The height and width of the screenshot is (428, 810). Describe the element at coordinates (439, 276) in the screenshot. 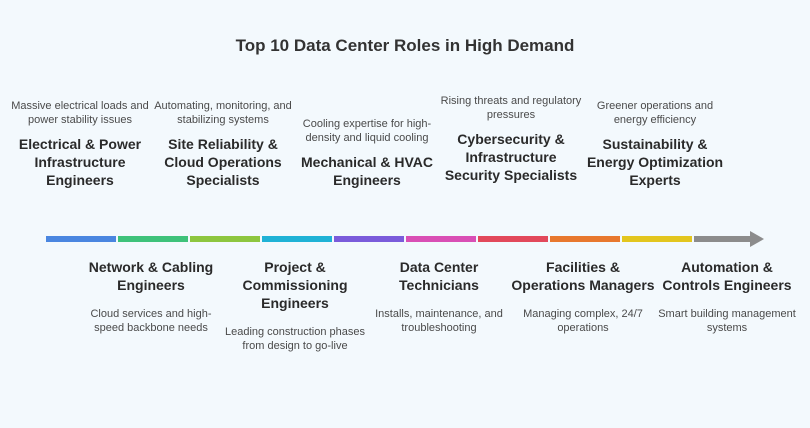

I see `role-name: Data Center Technicians` at that location.